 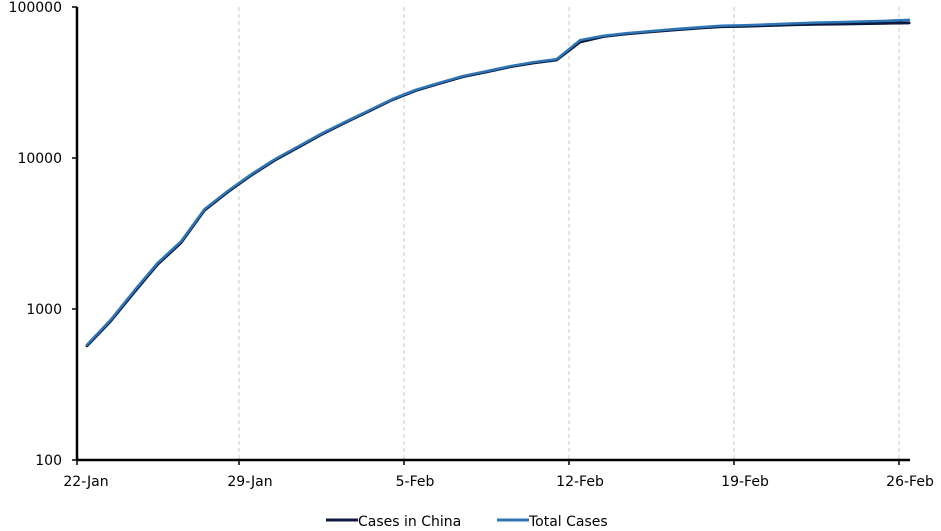 I want to click on x-tick-label: 22-Jan, so click(x=85, y=482).